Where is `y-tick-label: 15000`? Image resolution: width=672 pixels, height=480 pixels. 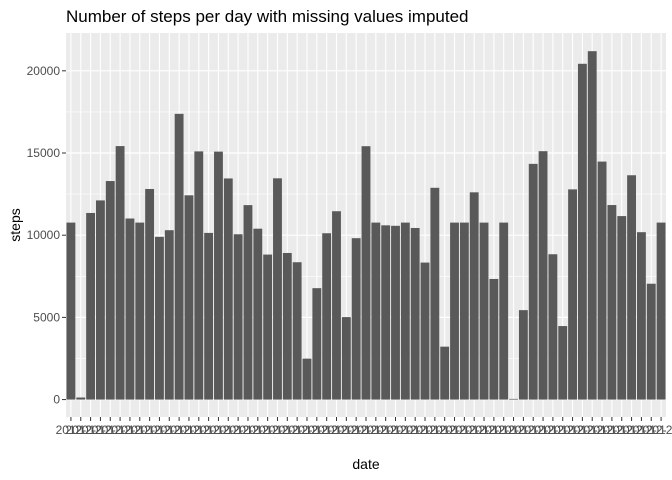
y-tick-label: 15000 is located at coordinates (44, 153).